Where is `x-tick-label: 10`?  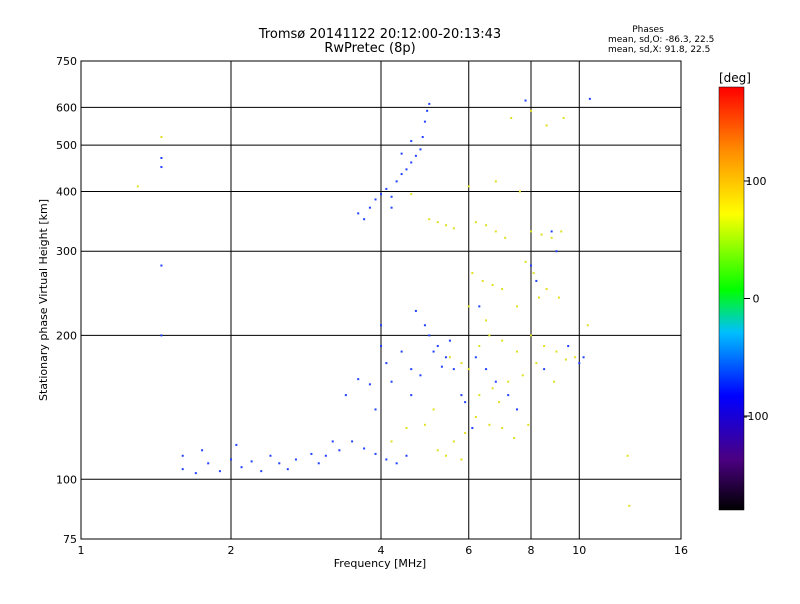
x-tick-label: 10 is located at coordinates (579, 550).